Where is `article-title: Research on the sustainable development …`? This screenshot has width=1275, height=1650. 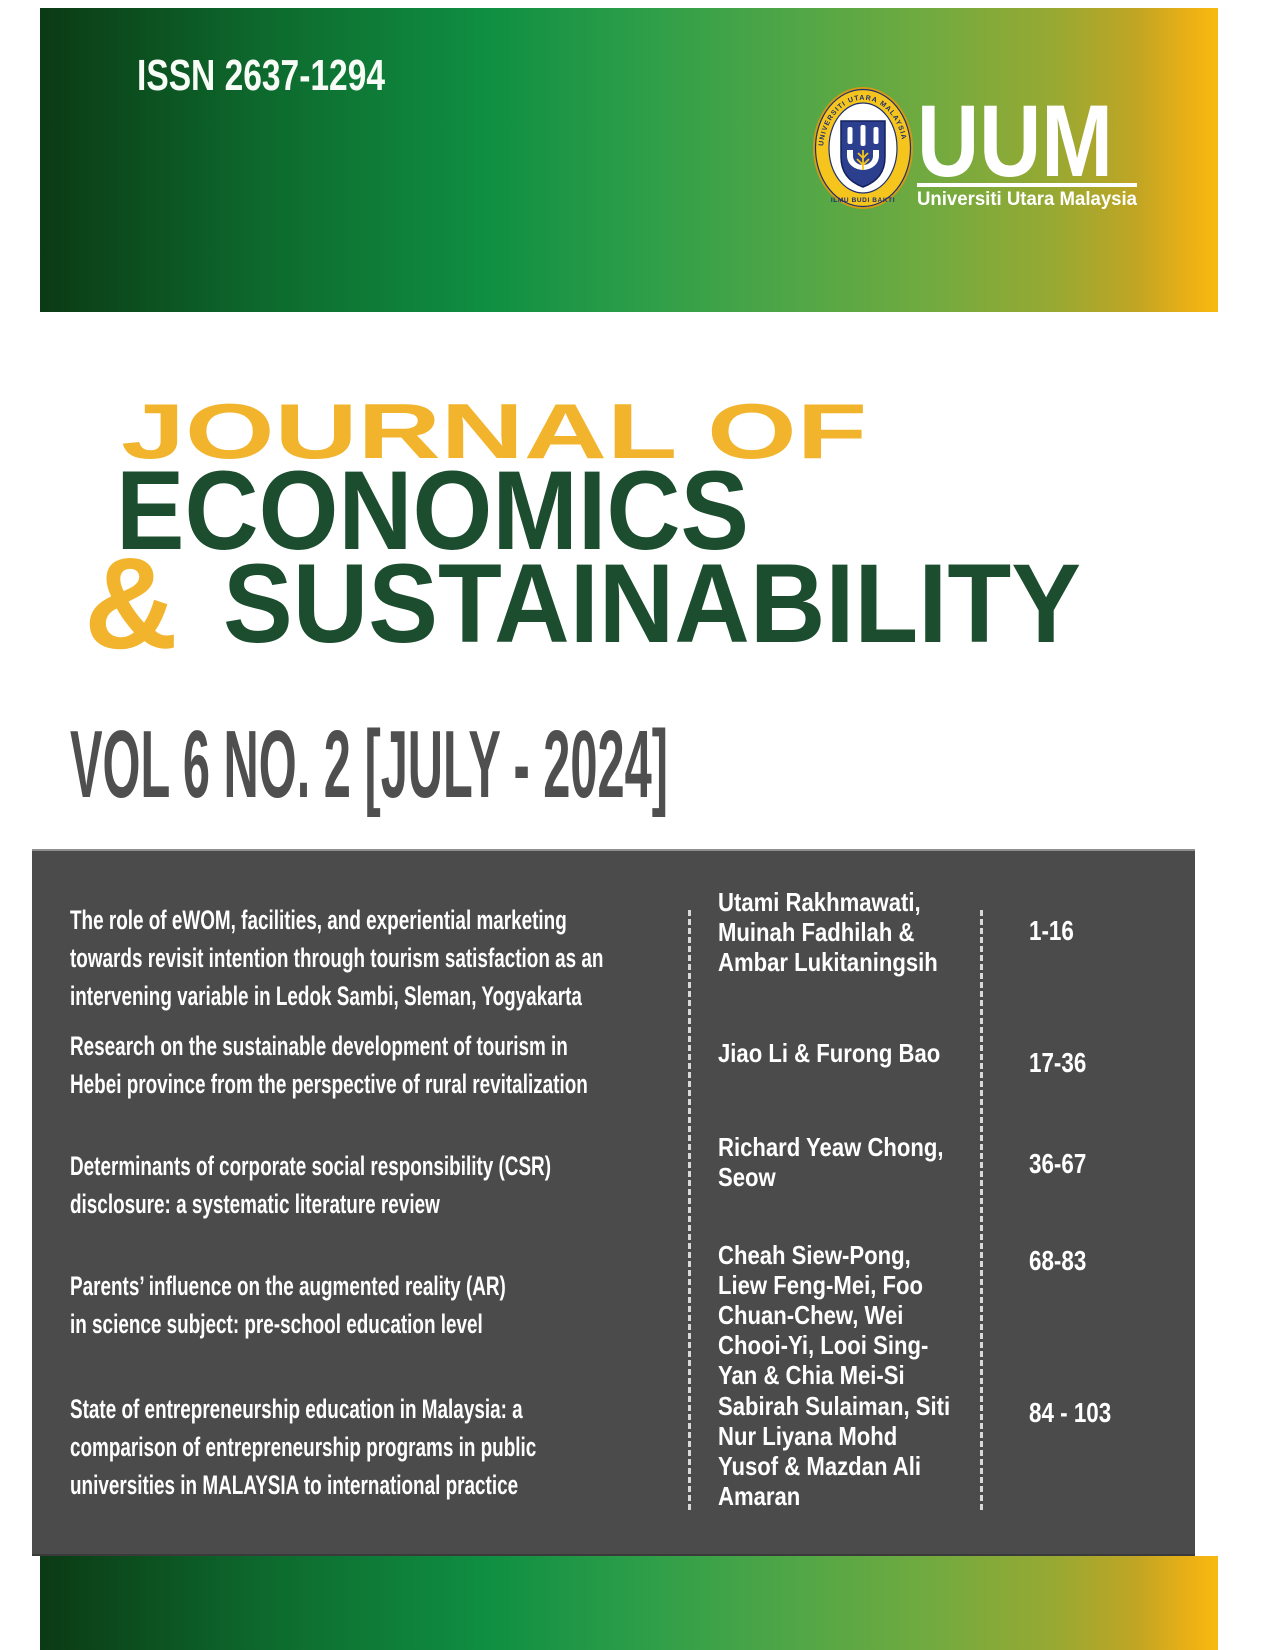
article-title: Research on the sustainable development … is located at coordinates (329, 1065).